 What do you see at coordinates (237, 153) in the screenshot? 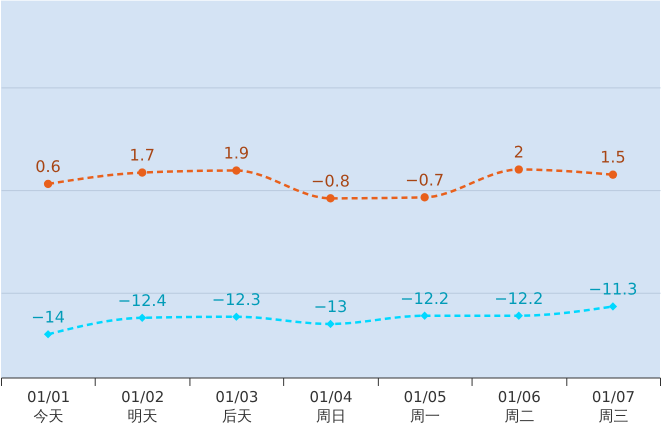
I see `data-label: 1.9` at bounding box center [237, 153].